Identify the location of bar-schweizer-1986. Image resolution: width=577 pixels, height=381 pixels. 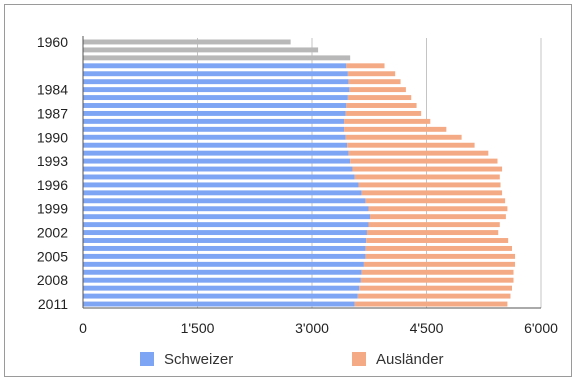
(215, 105).